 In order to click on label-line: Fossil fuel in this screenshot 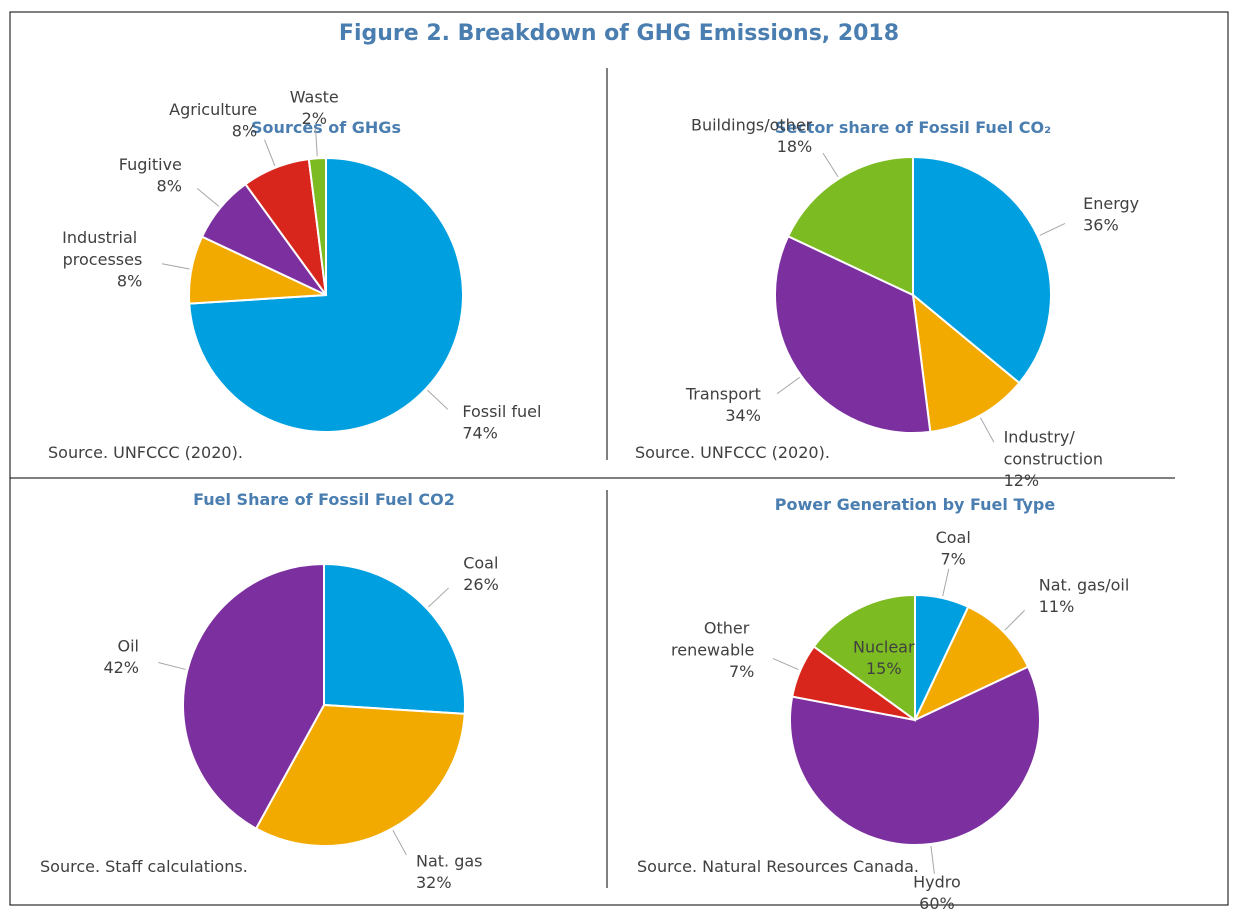, I will do `click(501, 411)`.